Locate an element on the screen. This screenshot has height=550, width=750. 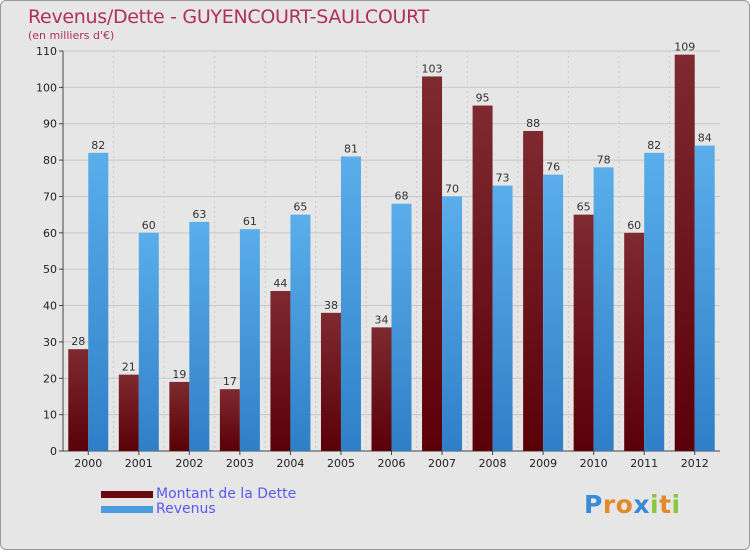
logo-letter-6: i is located at coordinates (676, 504).